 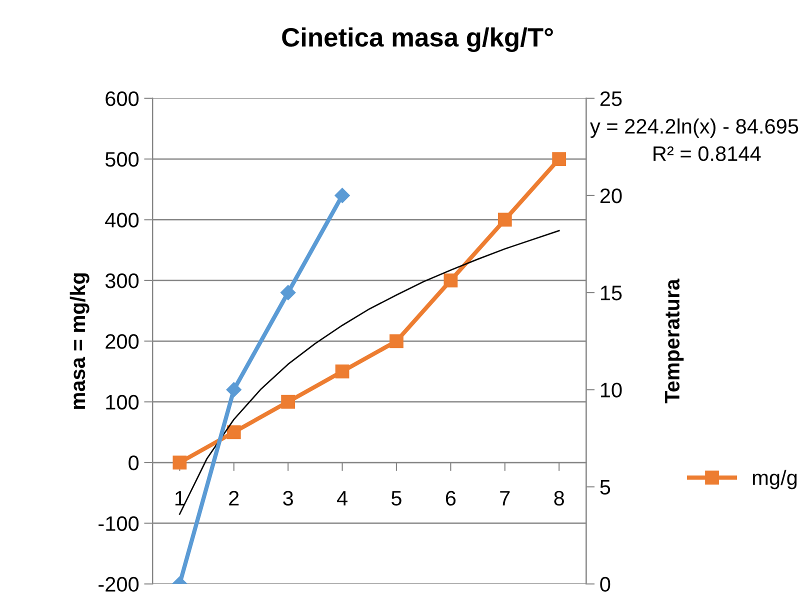 What do you see at coordinates (694, 128) in the screenshot?
I see `text: y = 224.2ln(x) - 84.695` at bounding box center [694, 128].